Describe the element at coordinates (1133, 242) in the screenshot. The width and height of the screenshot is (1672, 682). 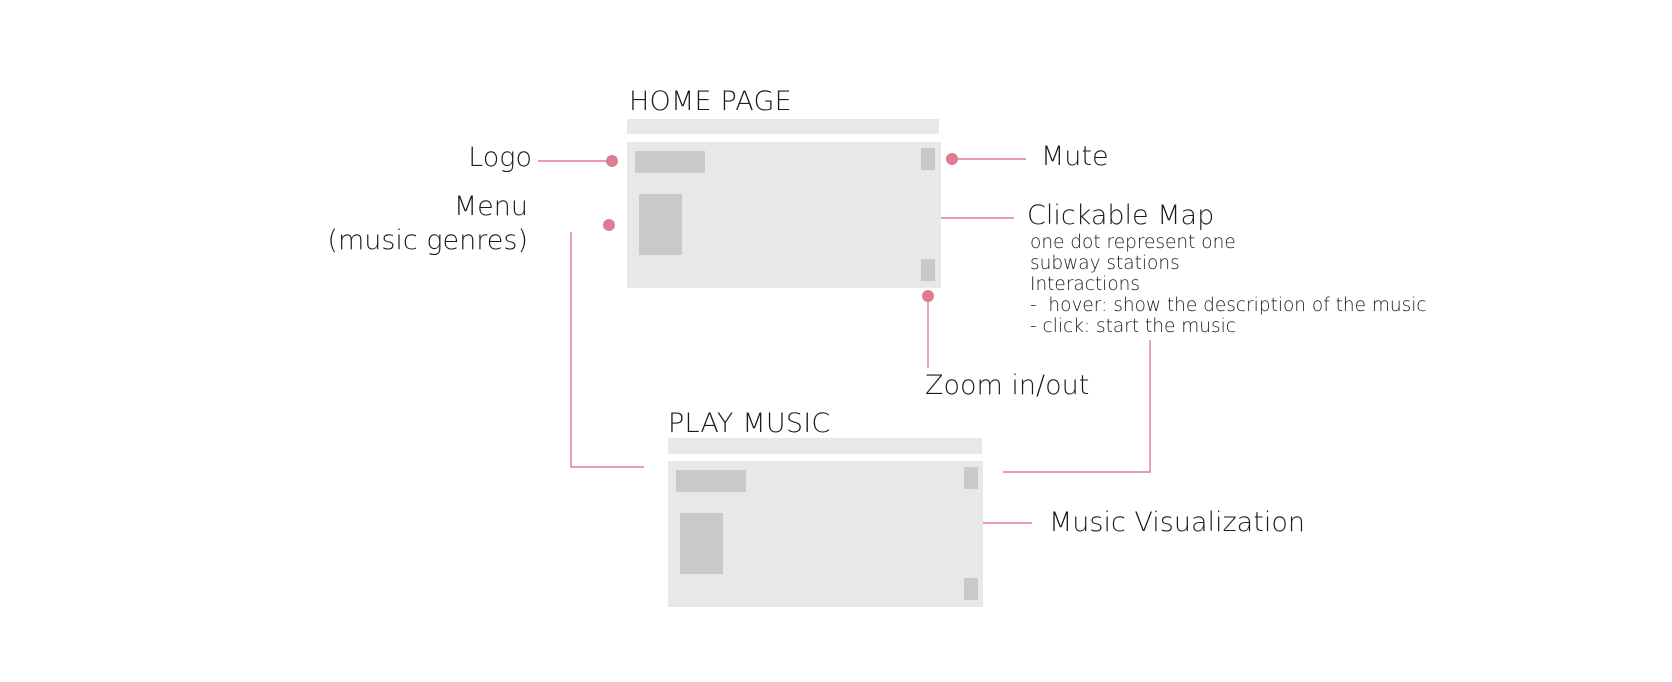
I see `clickable-map-desc-line: one dot represent one` at that location.